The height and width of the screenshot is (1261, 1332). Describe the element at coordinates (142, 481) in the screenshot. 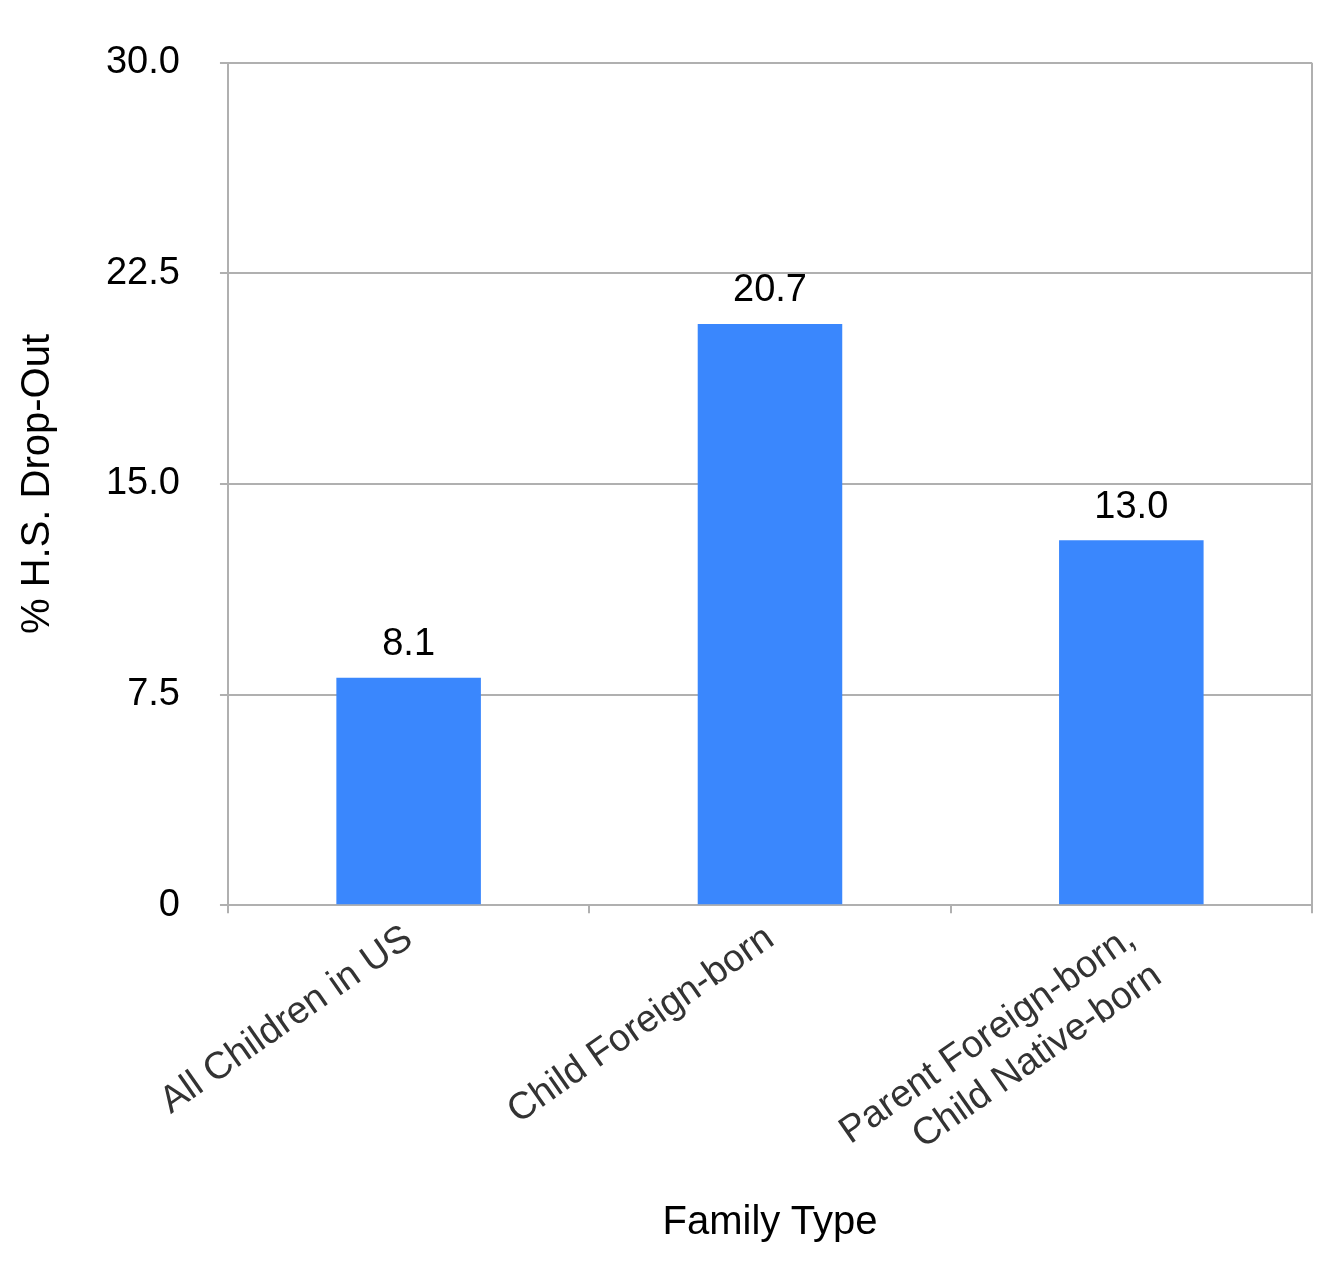

I see `y-tick-label: 15.0` at that location.